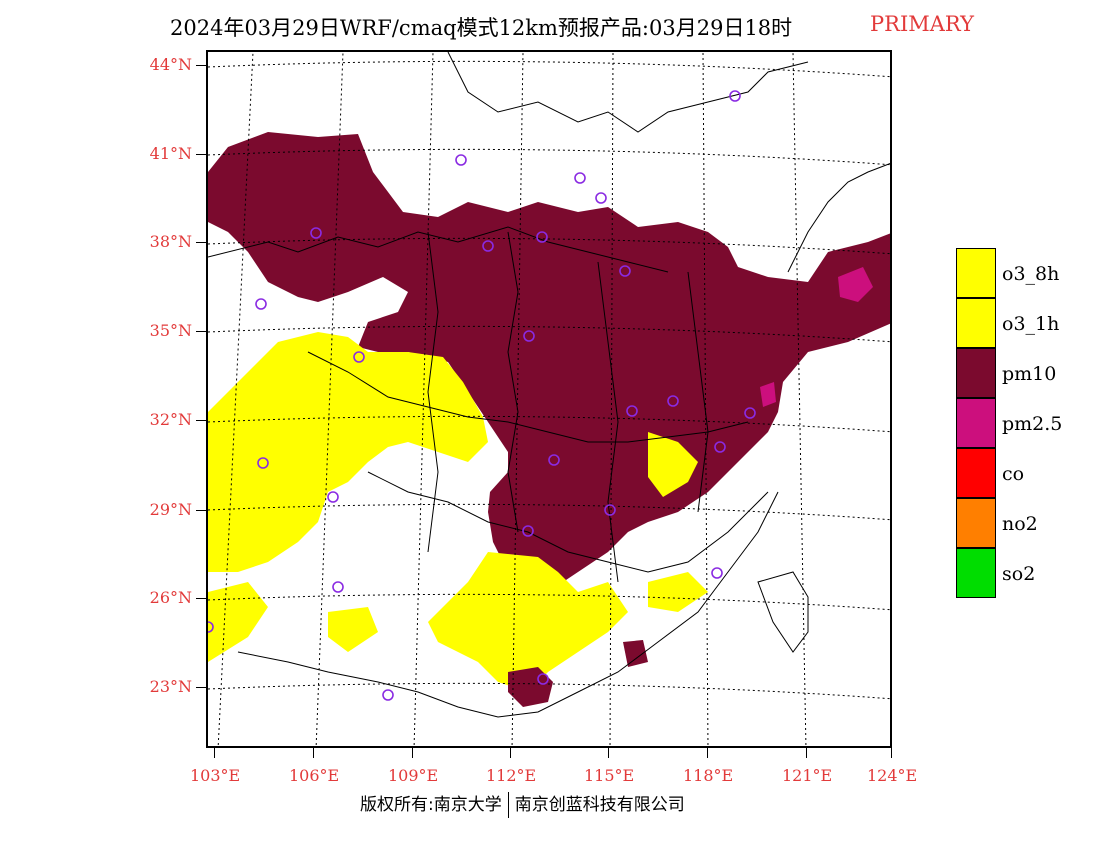  What do you see at coordinates (170, 686) in the screenshot?
I see `latitude-label: 23°N` at bounding box center [170, 686].